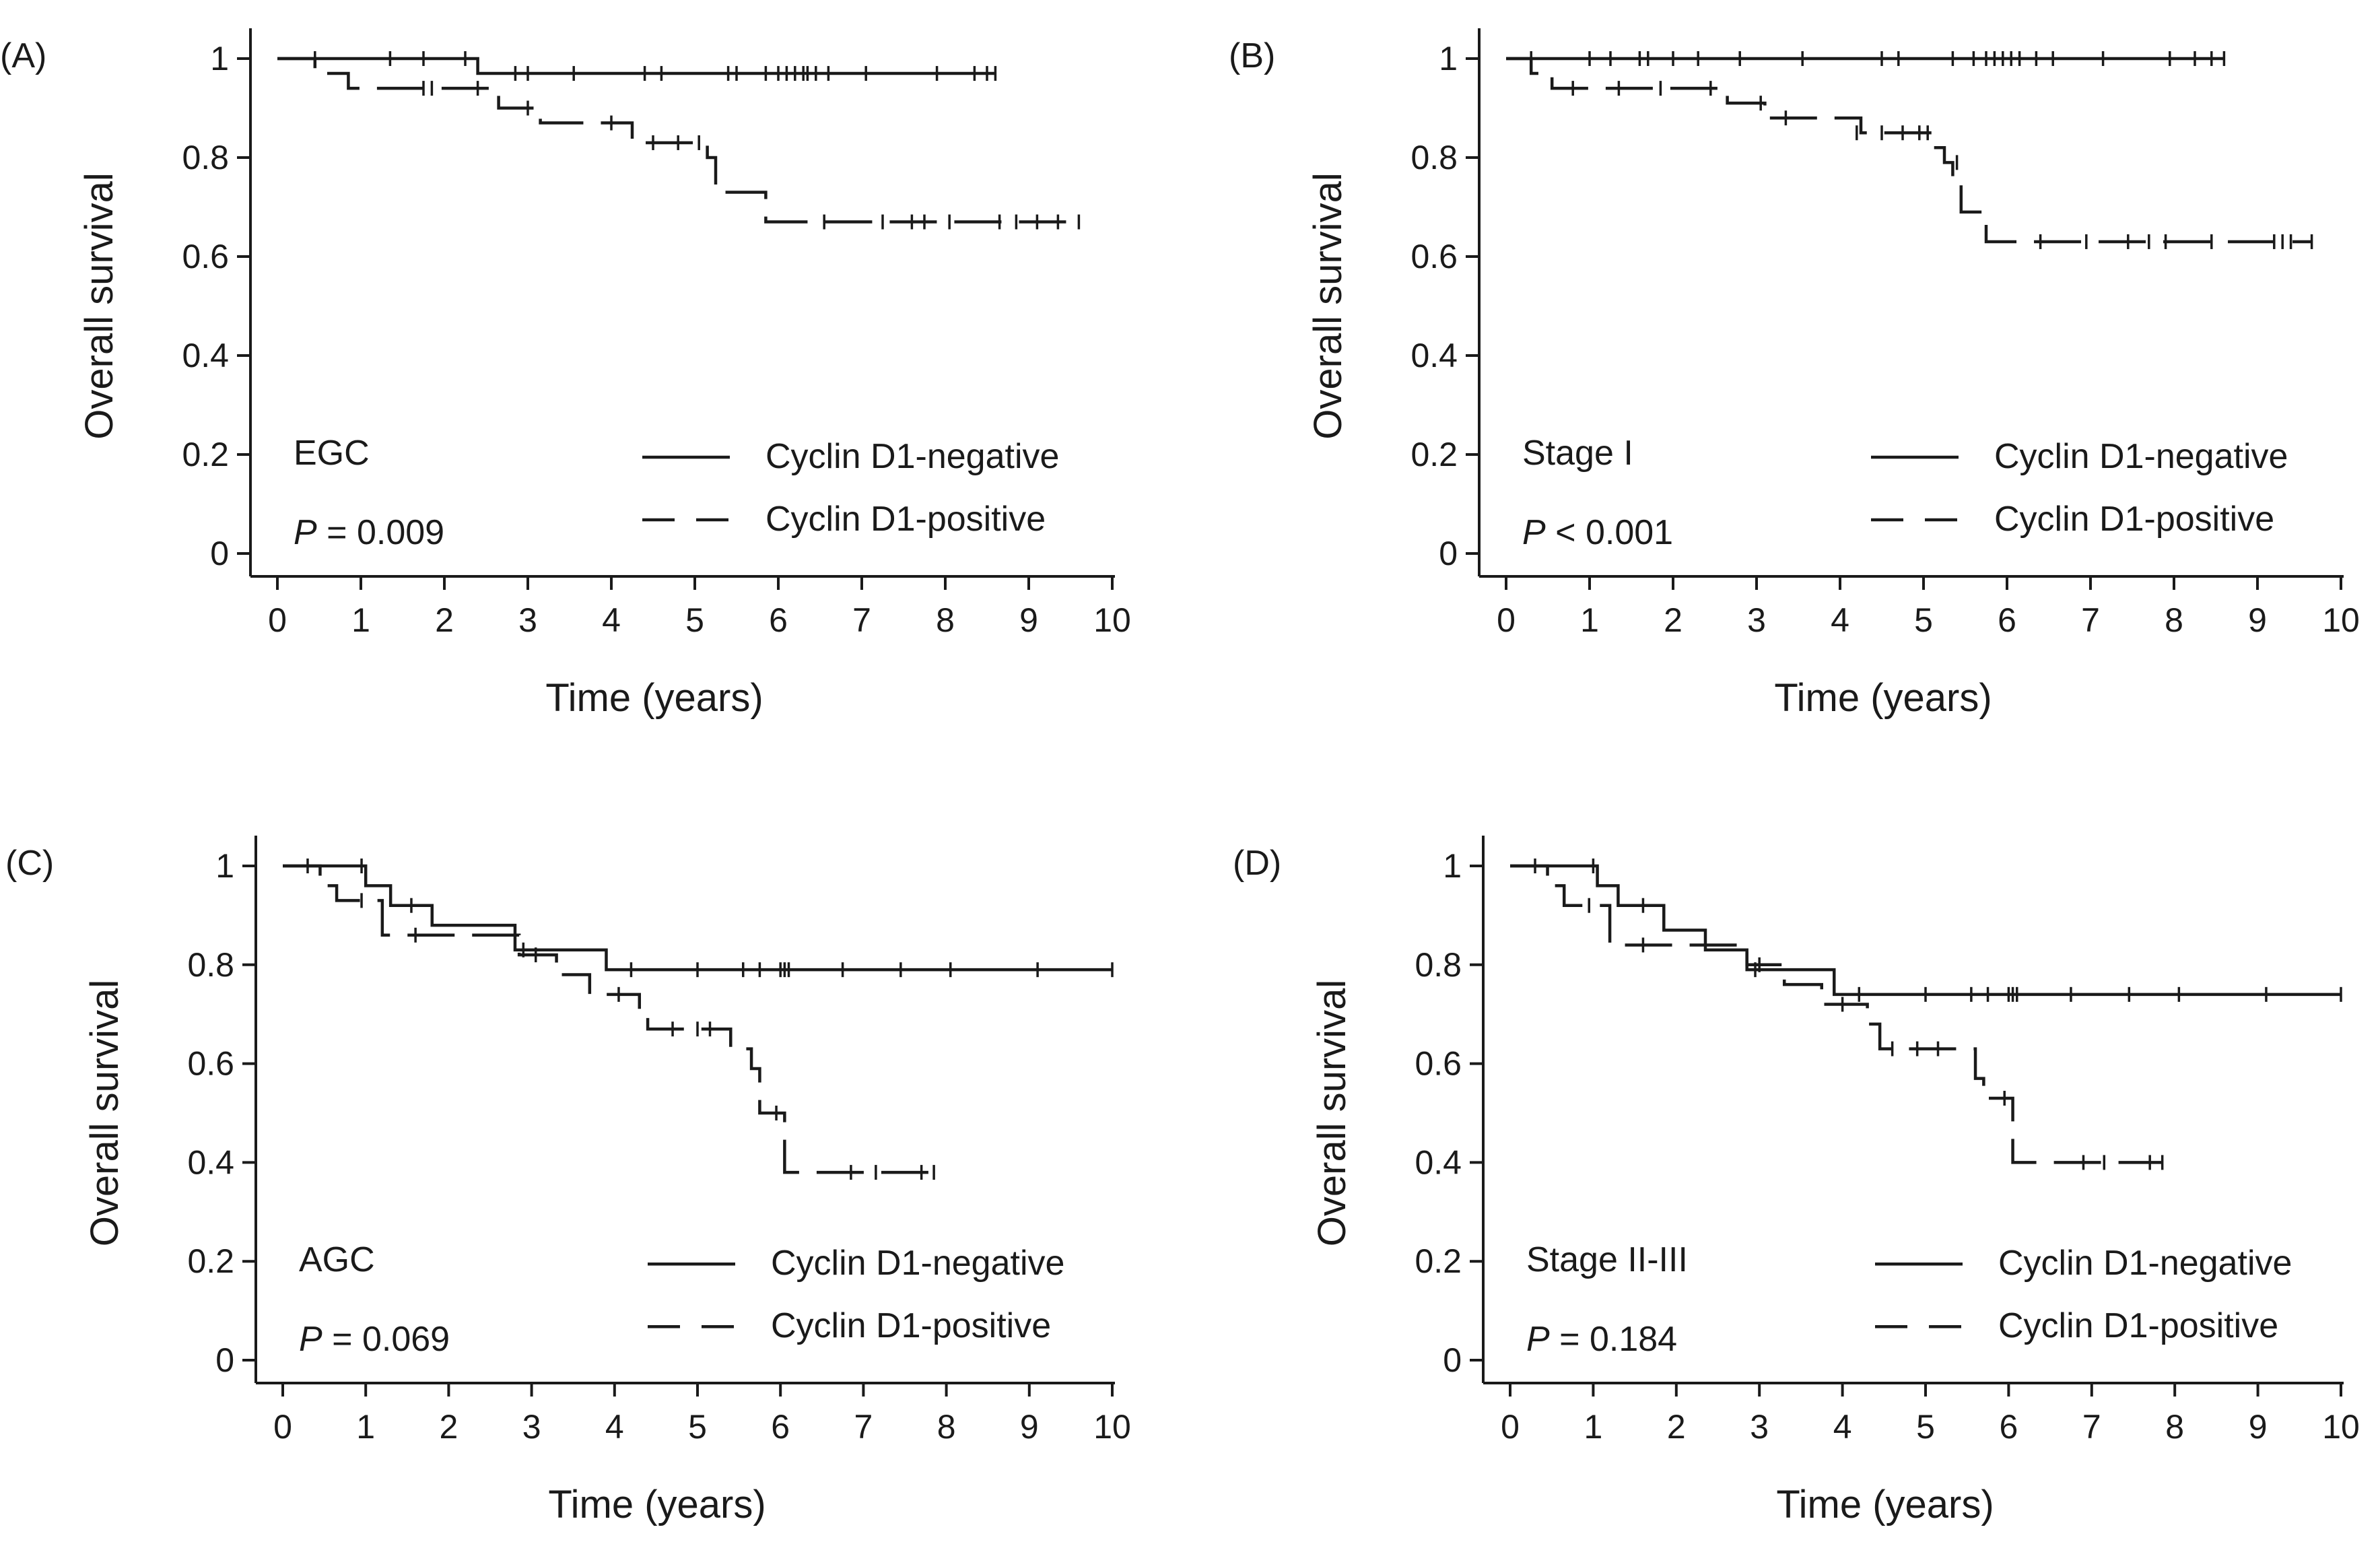  I want to click on p-value-text: = 0.009, so click(380, 532).